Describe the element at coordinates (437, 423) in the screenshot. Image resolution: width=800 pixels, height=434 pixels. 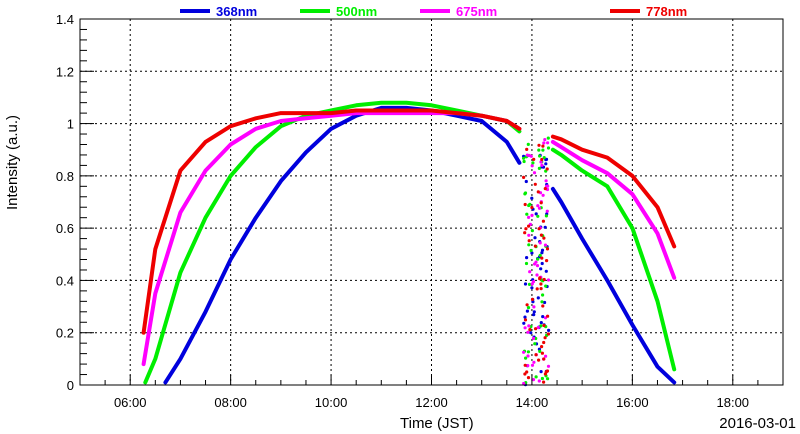
I see `x-axis-title: Time (JST)` at that location.